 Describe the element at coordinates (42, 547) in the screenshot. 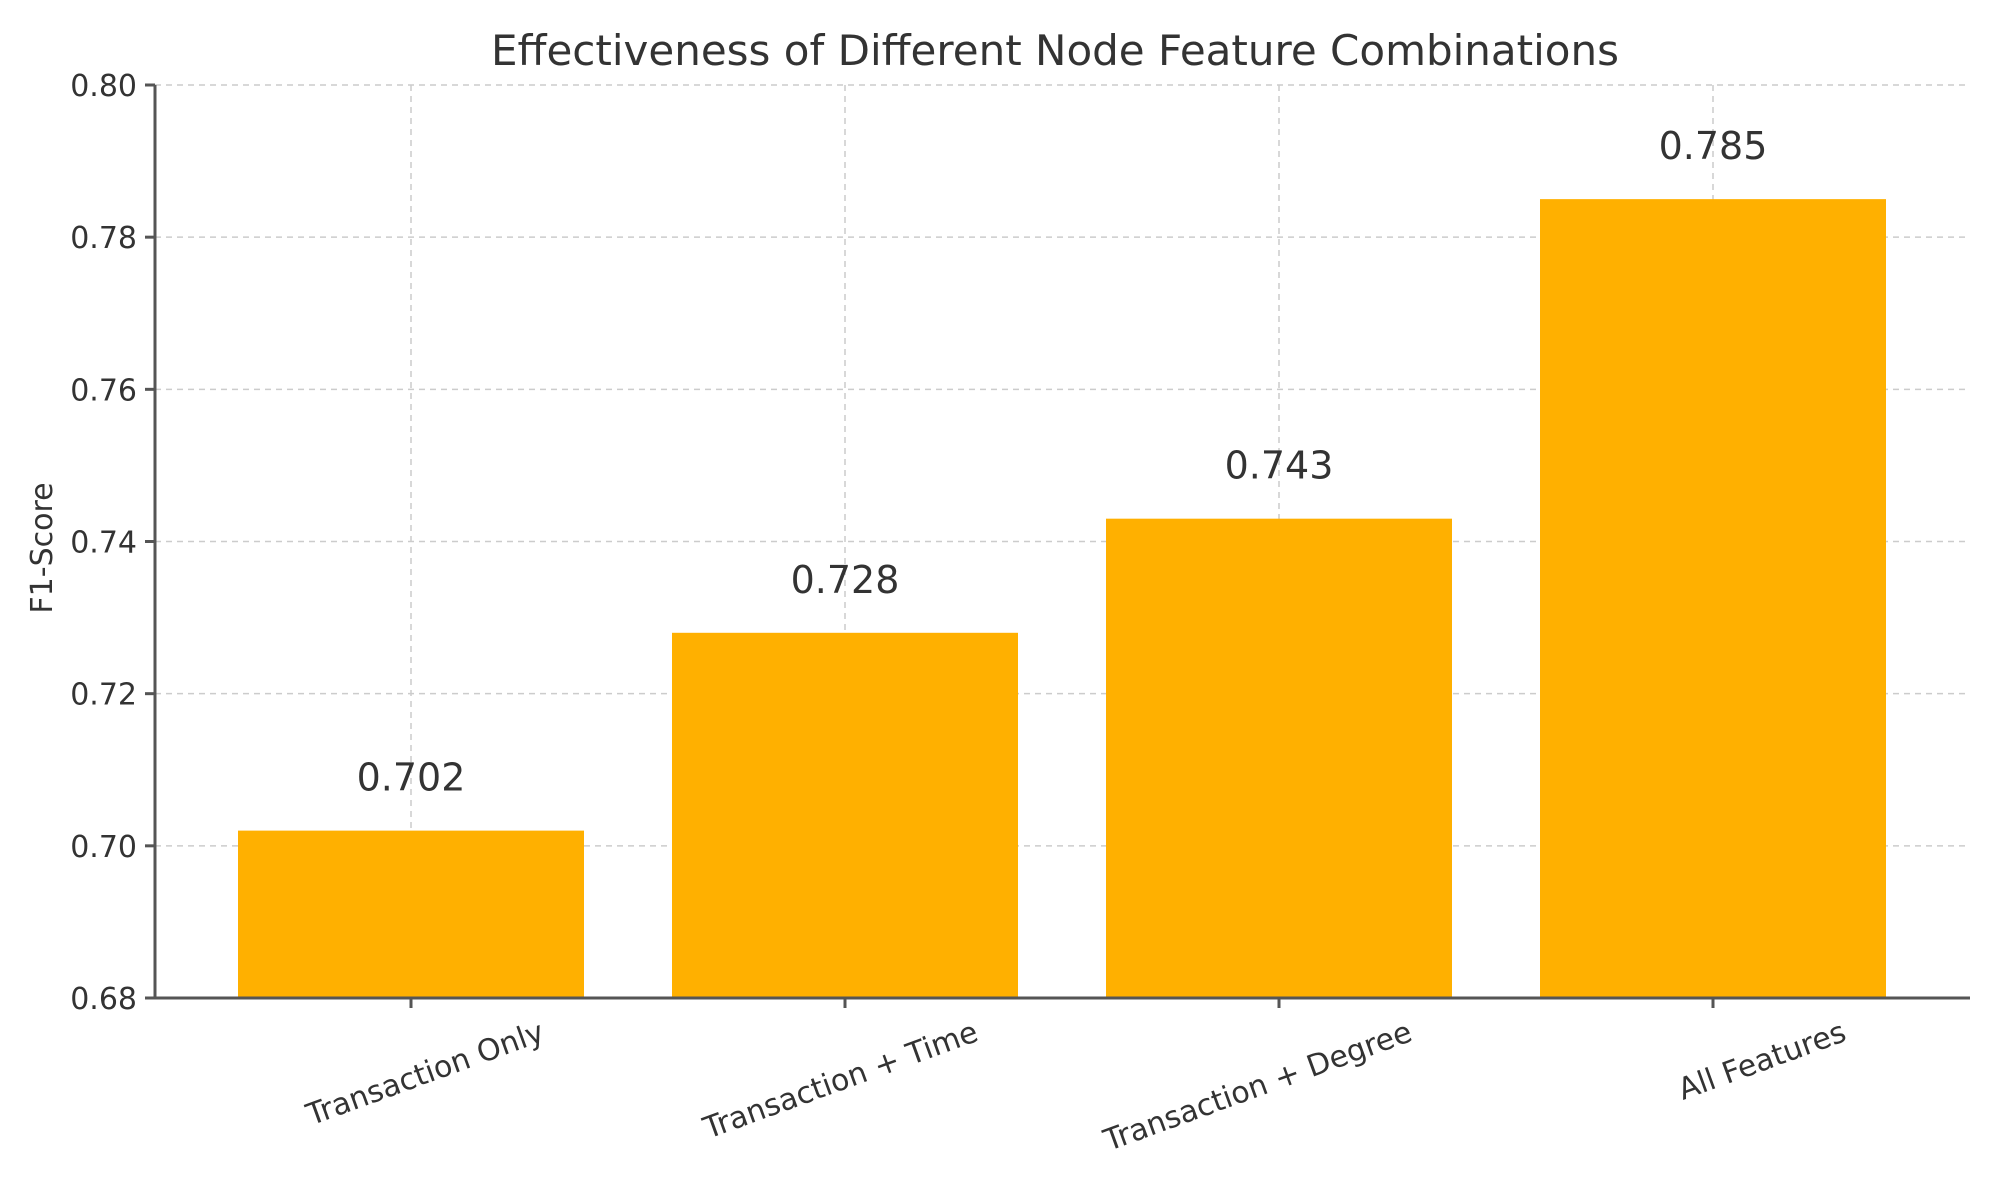

I see `y-axis-label: F1-Score` at that location.